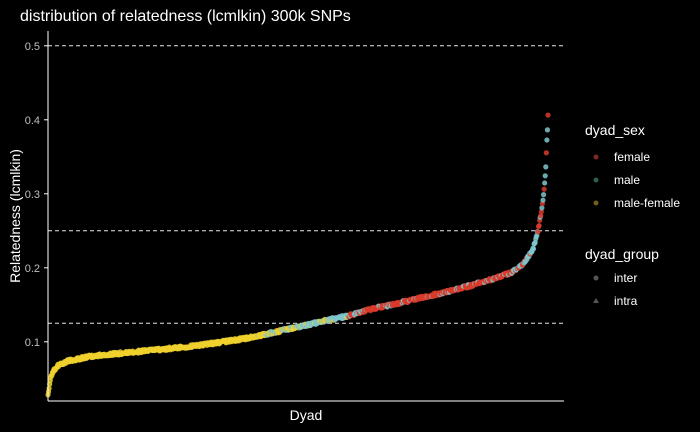 Image resolution: width=700 pixels, height=432 pixels. I want to click on legend-dyad-sex-title: dyad_sex, so click(615, 130).